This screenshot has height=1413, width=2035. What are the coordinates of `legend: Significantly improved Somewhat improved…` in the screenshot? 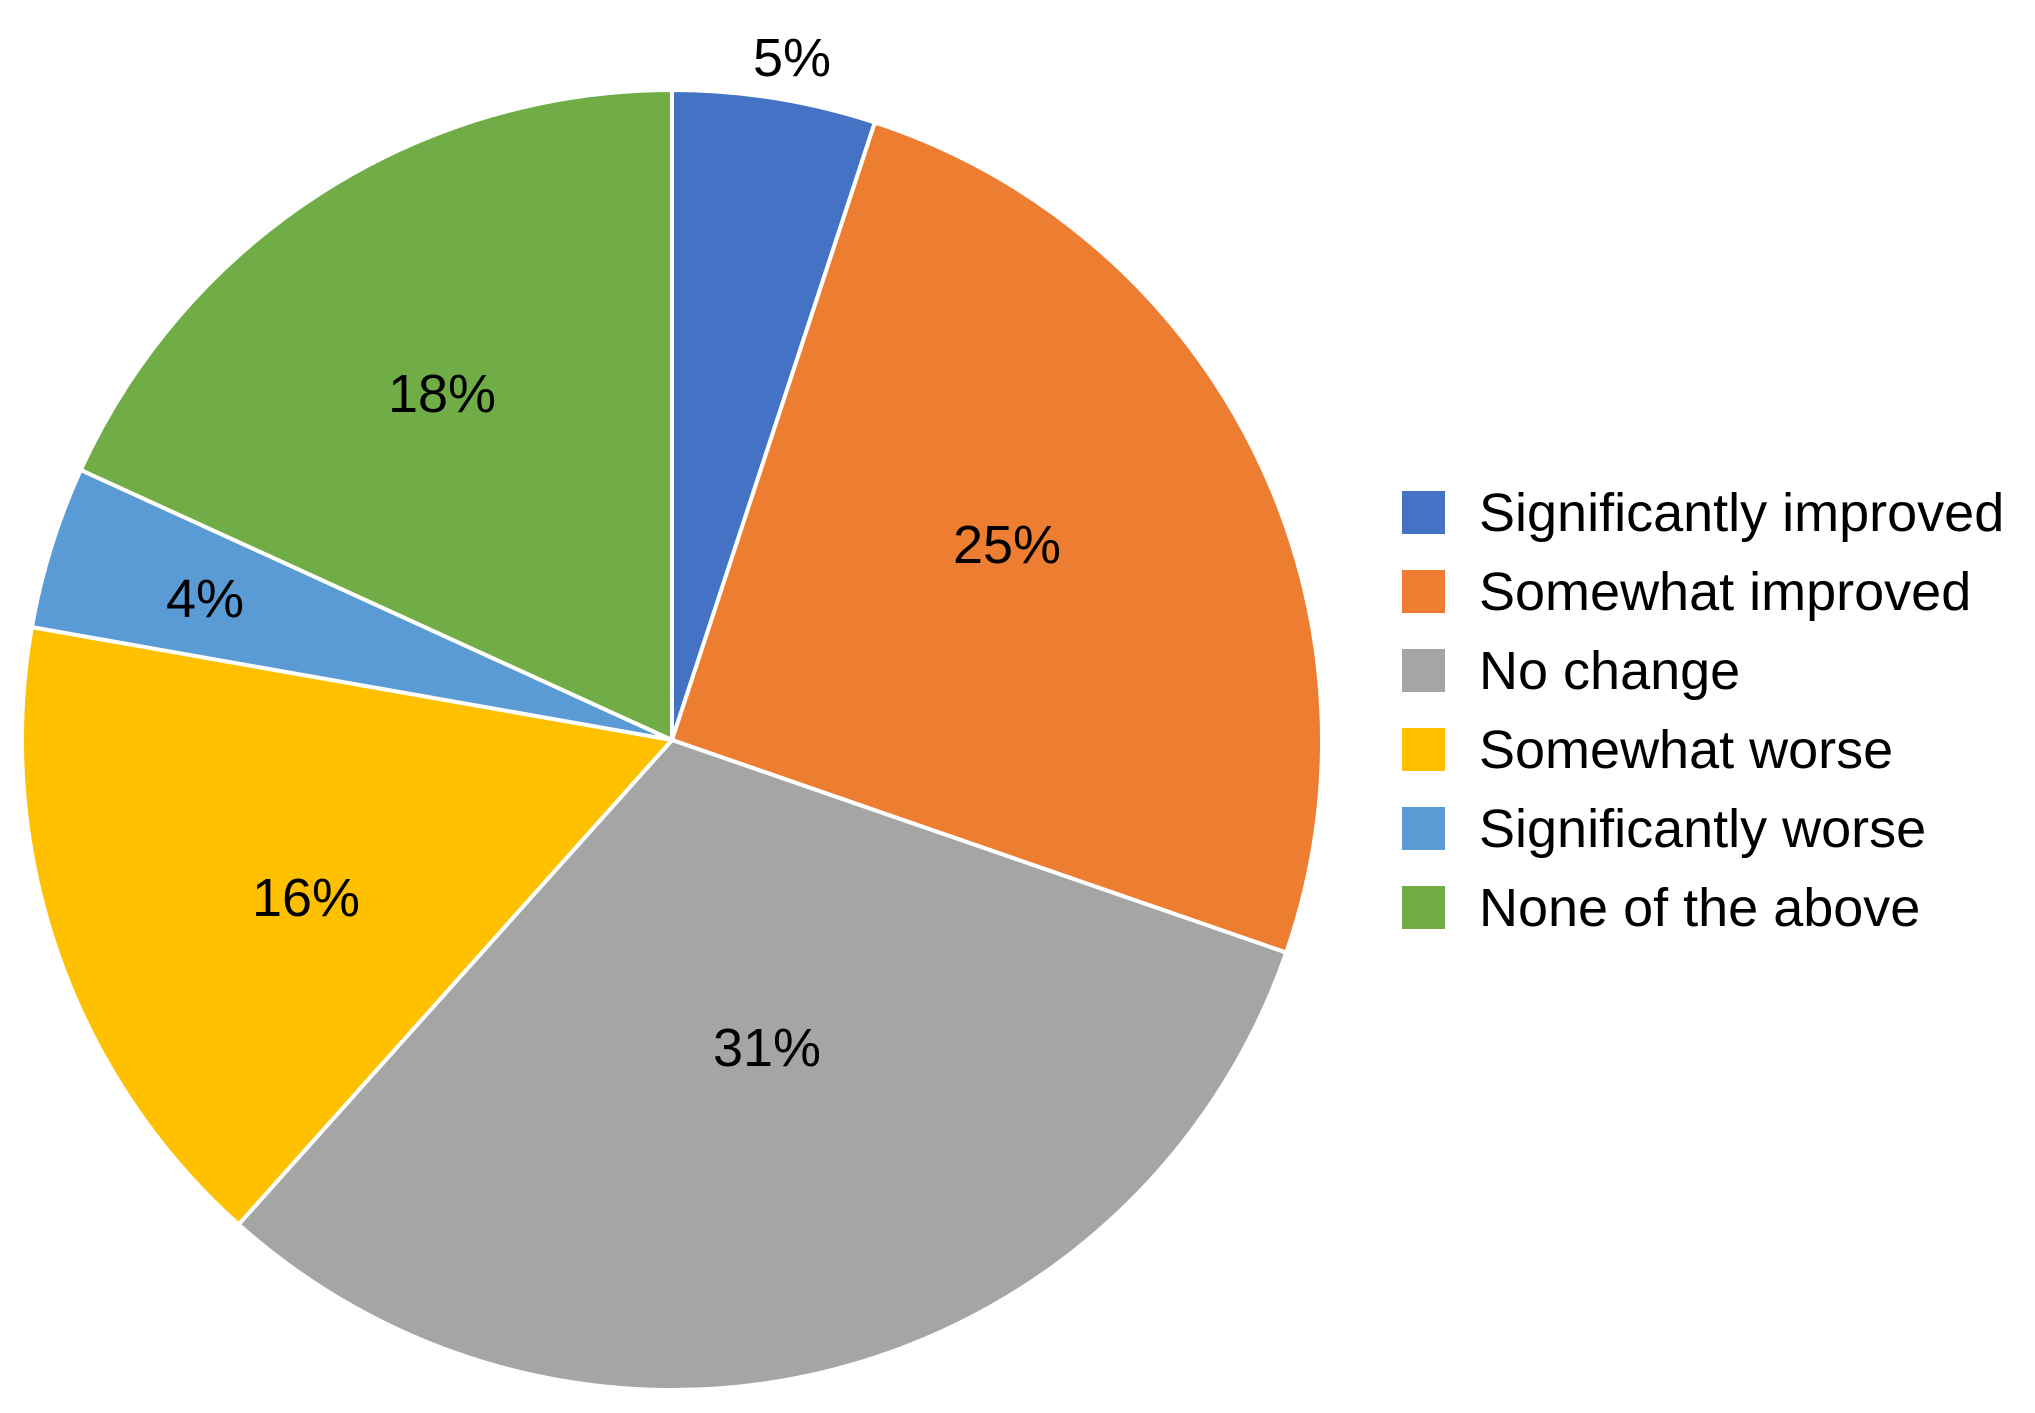 It's located at (1703, 710).